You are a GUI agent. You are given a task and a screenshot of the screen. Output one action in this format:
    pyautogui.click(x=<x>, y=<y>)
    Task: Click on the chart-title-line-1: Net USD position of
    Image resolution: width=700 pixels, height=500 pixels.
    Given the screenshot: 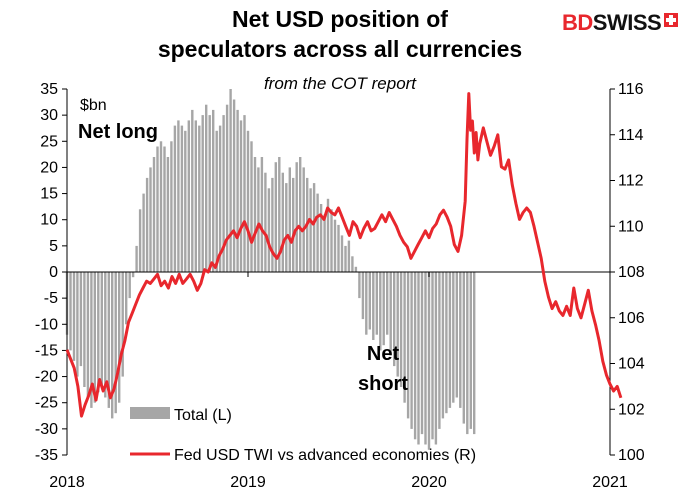 What is the action you would take?
    pyautogui.click(x=340, y=19)
    